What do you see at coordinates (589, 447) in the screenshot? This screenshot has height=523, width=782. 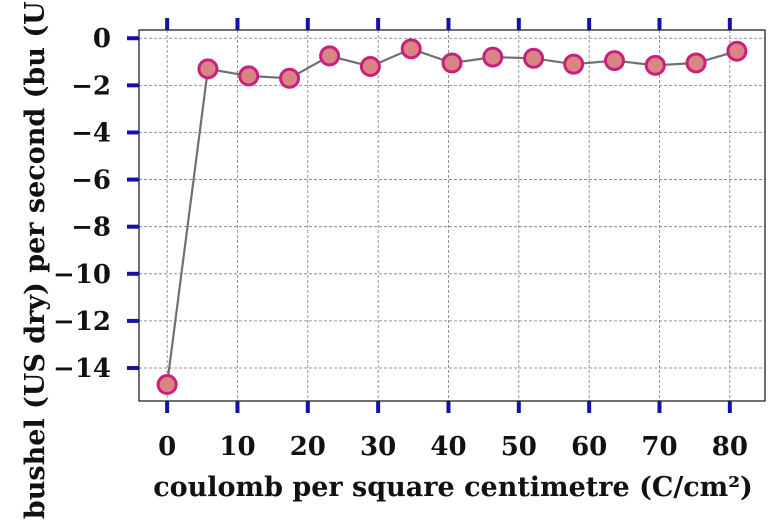 I see `x-tick-label: 60` at bounding box center [589, 447].